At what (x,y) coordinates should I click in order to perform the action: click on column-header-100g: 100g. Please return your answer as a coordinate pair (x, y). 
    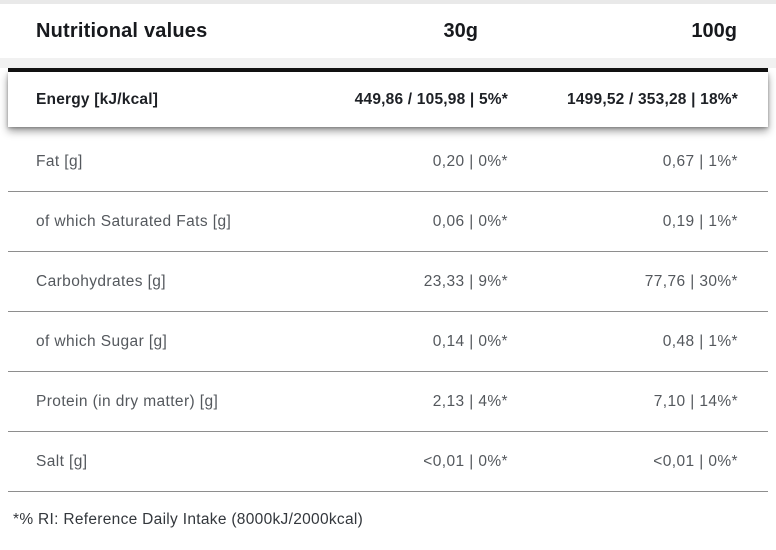
    Looking at the image, I should click on (714, 30).